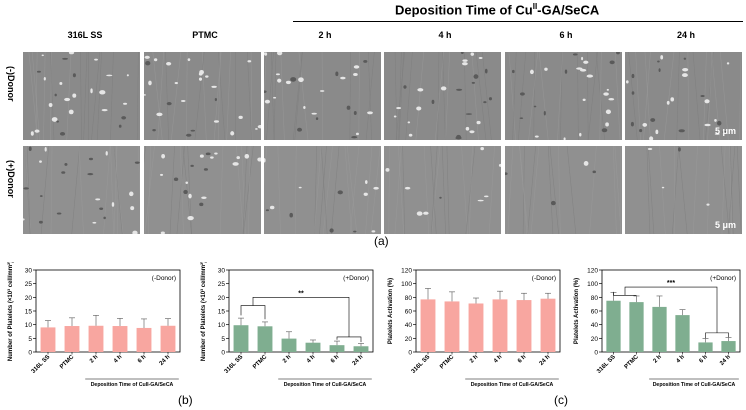  What do you see at coordinates (205, 35) in the screenshot?
I see `column-header-ptmc: PTMC` at bounding box center [205, 35].